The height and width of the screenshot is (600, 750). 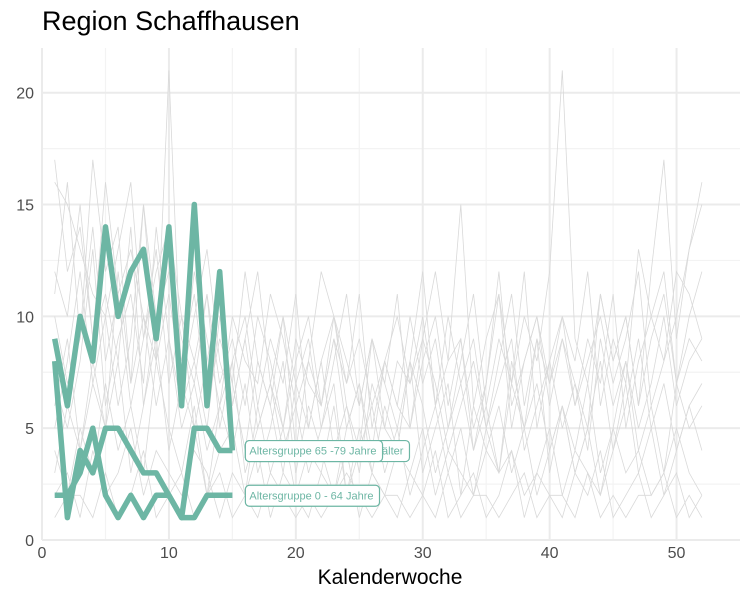 I want to click on series-label-text: Altersgruppe 65 -79 Jahre, so click(x=312, y=452).